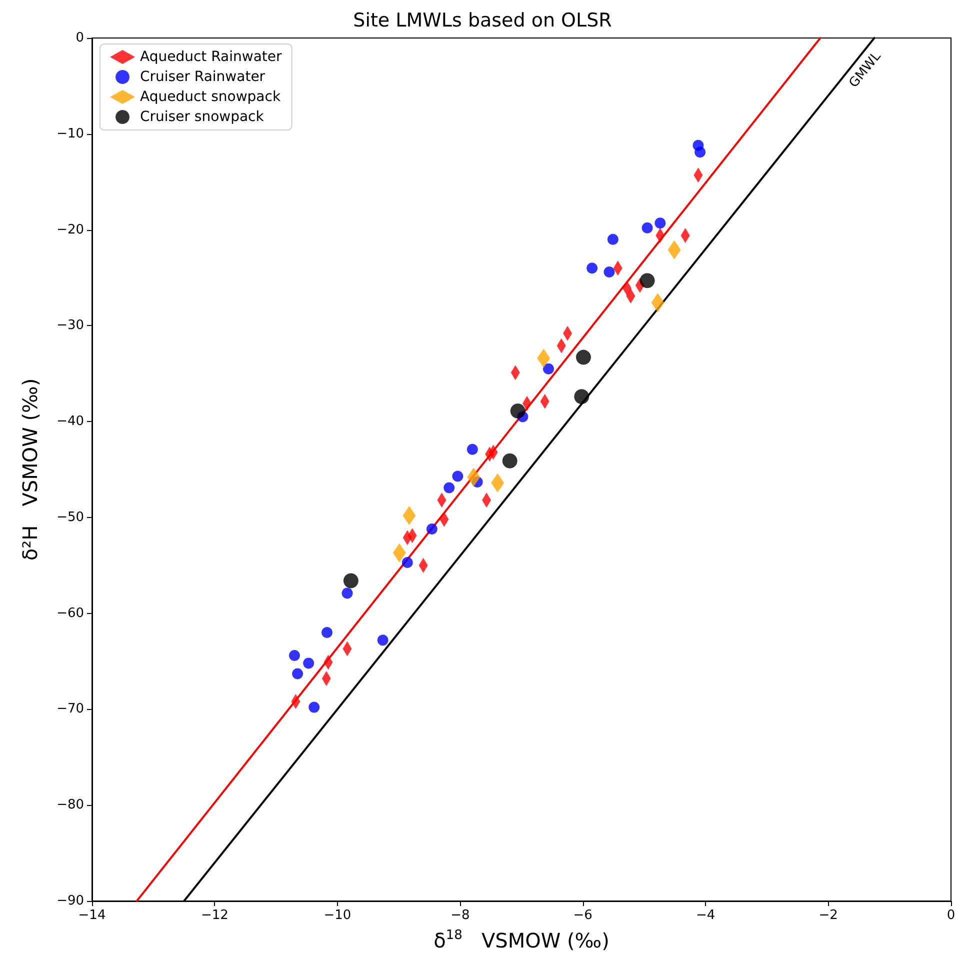  Describe the element at coordinates (70, 901) in the screenshot. I see `y-tick-label: −90` at that location.